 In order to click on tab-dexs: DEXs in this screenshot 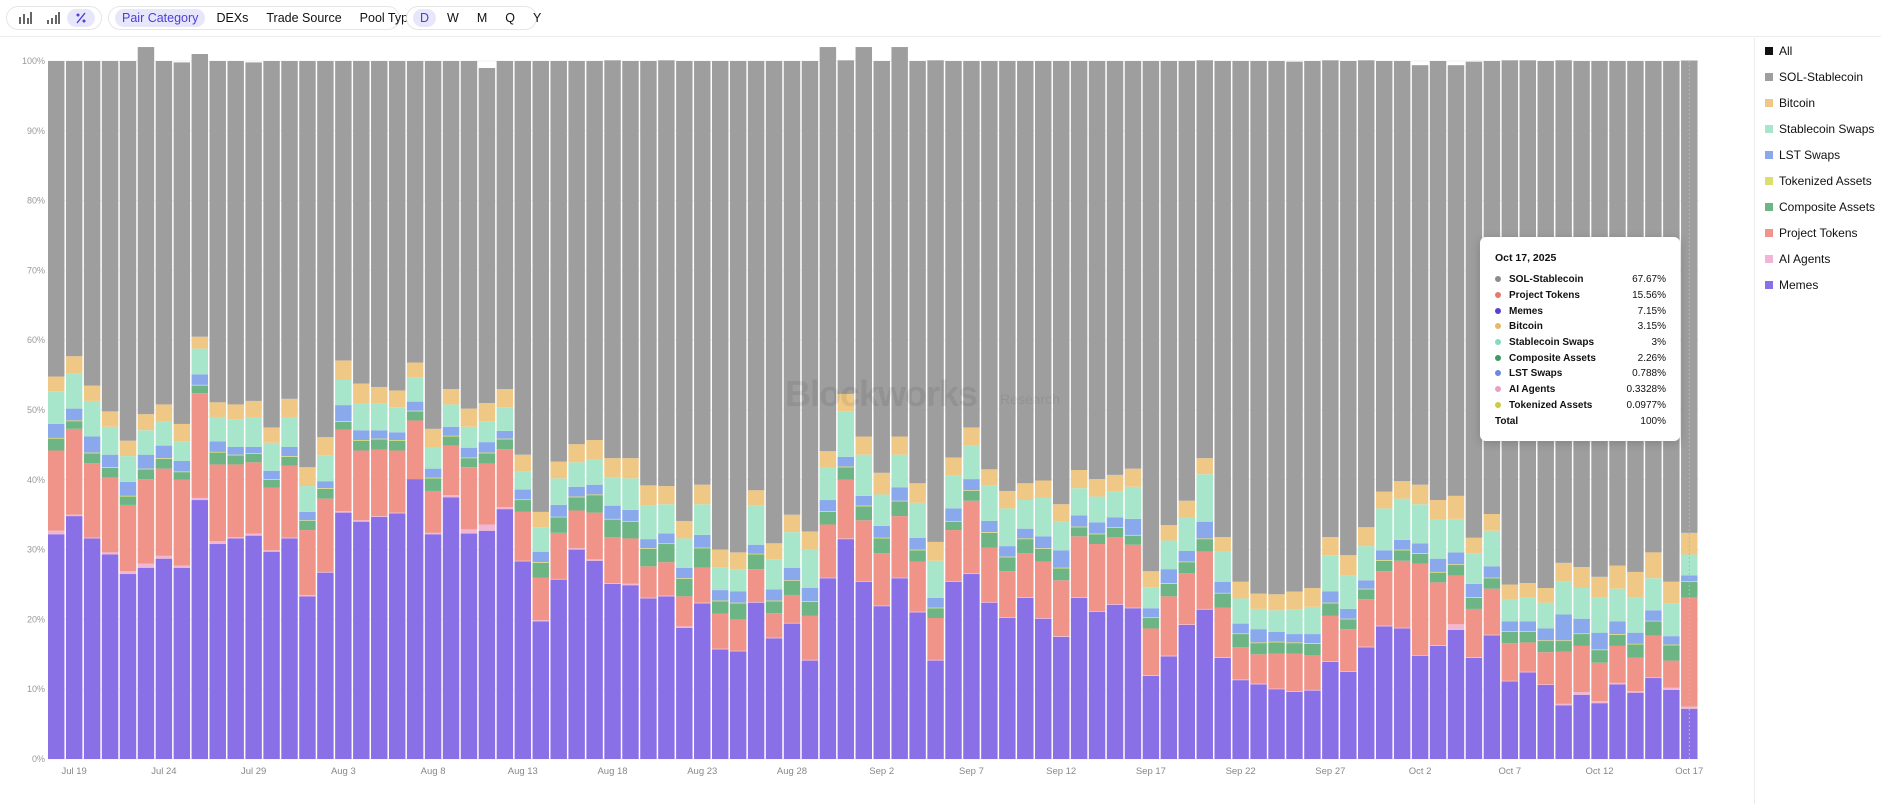, I will do `click(232, 18)`.